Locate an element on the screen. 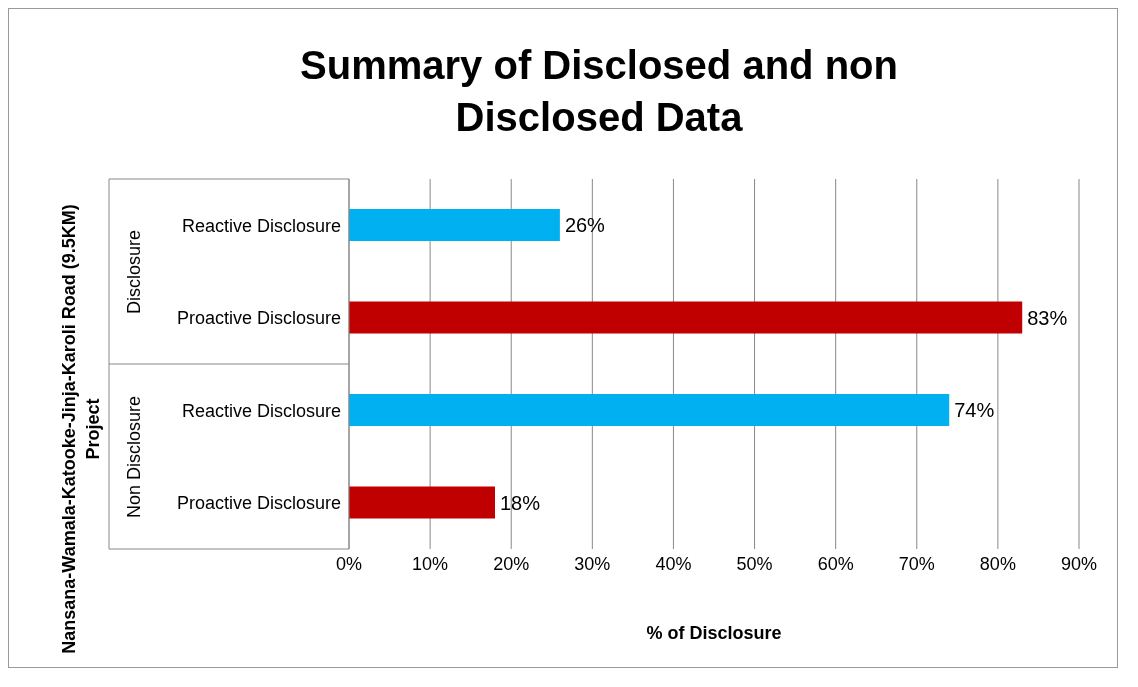 The width and height of the screenshot is (1138, 687). text: Disclosure is located at coordinates (134, 272).